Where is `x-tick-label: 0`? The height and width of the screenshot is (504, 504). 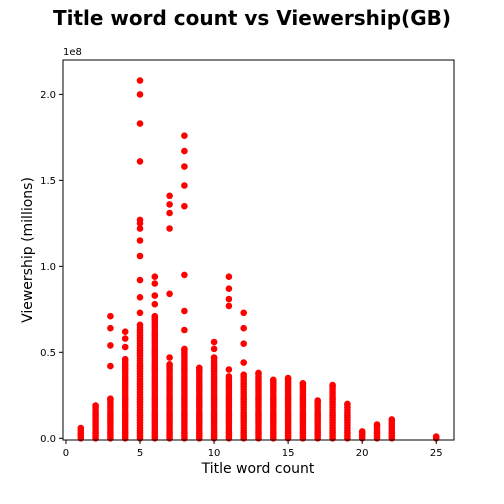
x-tick-label: 0 is located at coordinates (66, 453).